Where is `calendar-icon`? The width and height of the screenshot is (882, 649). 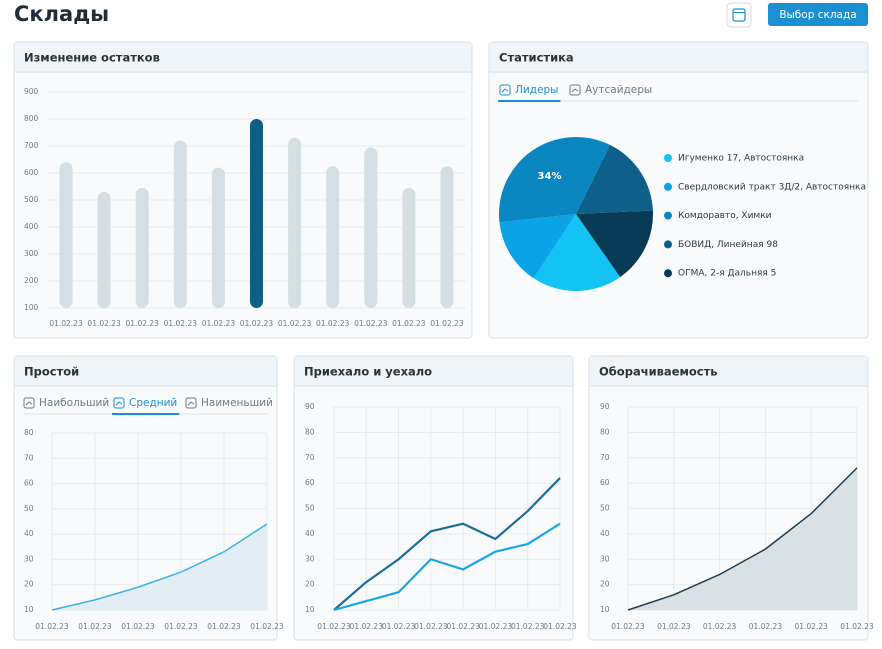
calendar-icon is located at coordinates (739, 15).